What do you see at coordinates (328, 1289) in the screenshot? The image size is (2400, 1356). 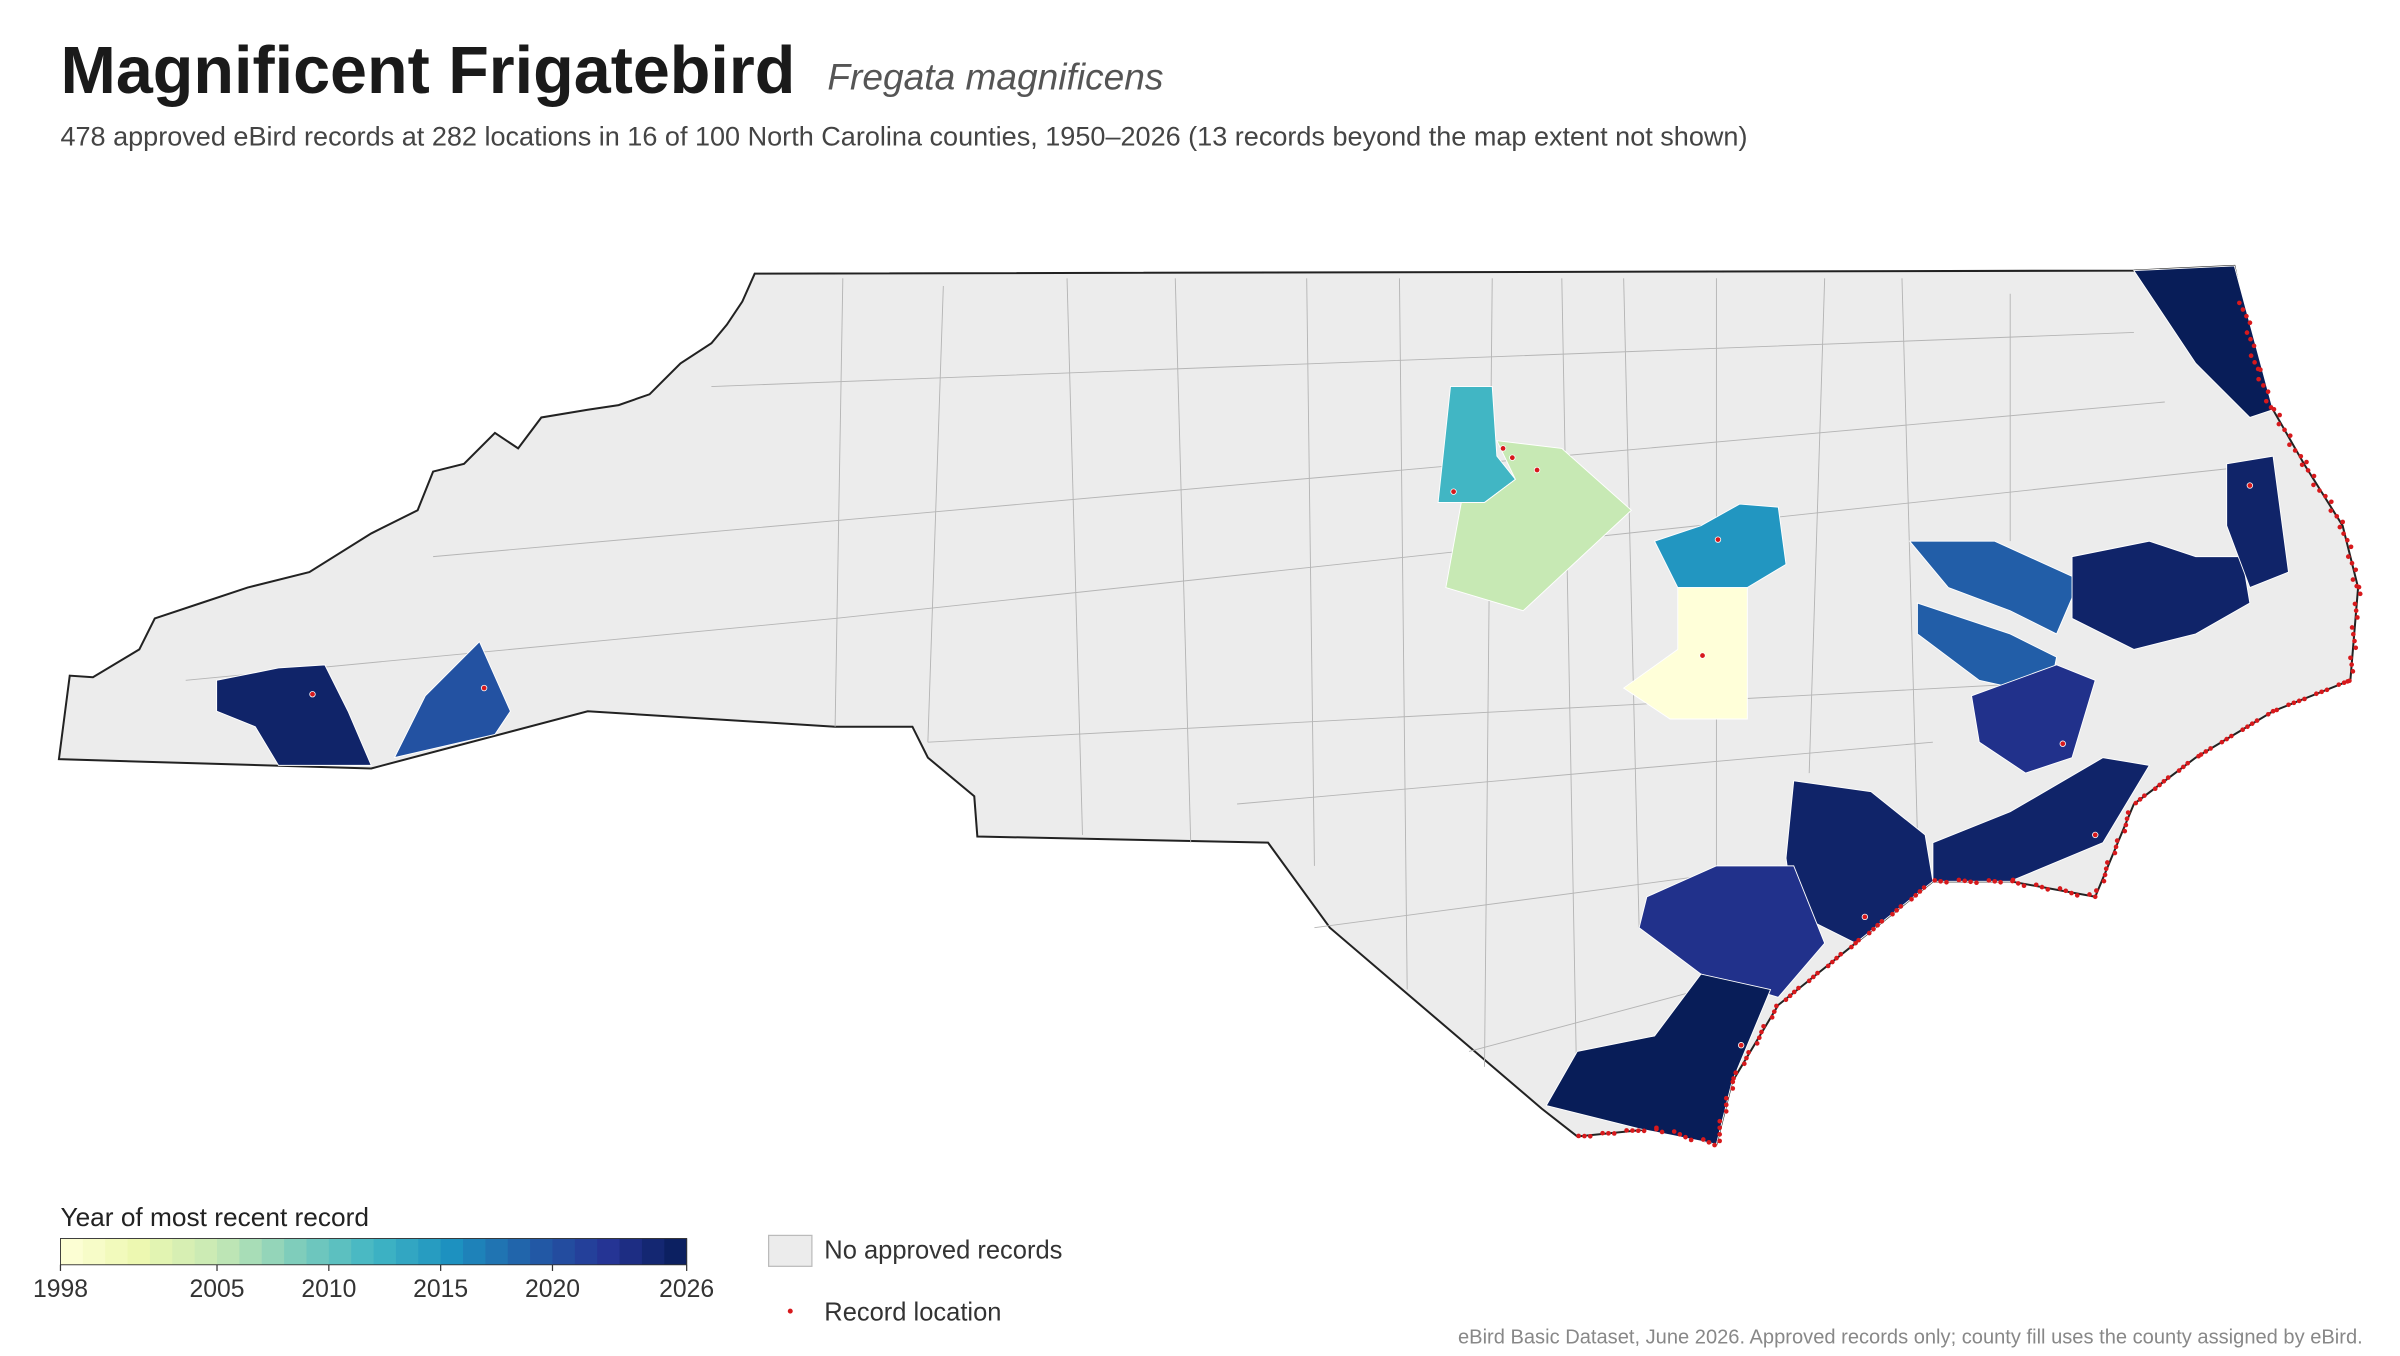 I see `colorbar-tick-label: 2010` at bounding box center [328, 1289].